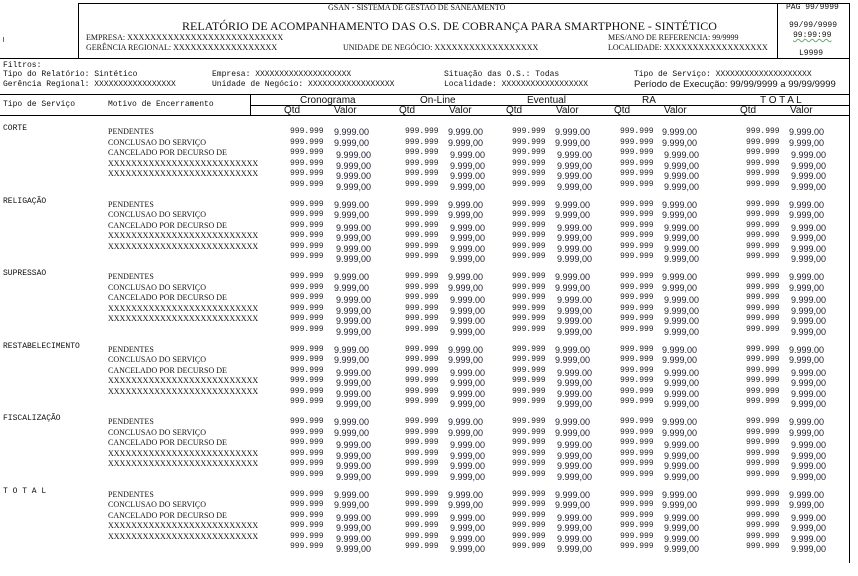 The width and height of the screenshot is (858, 576). What do you see at coordinates (748, 110) in the screenshot?
I see `col-qtd: Qtd` at bounding box center [748, 110].